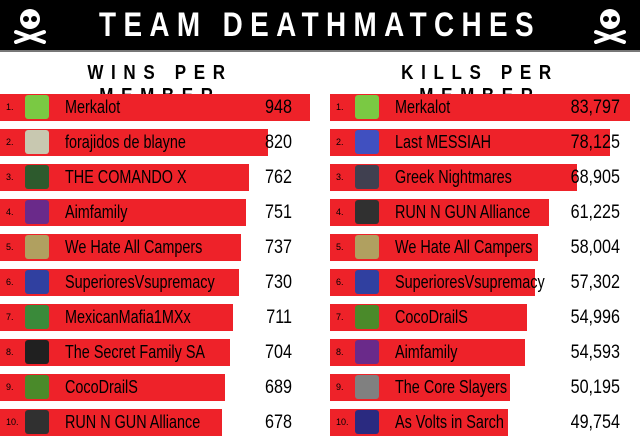  What do you see at coordinates (278, 142) in the screenshot?
I see `value-label: 820` at bounding box center [278, 142].